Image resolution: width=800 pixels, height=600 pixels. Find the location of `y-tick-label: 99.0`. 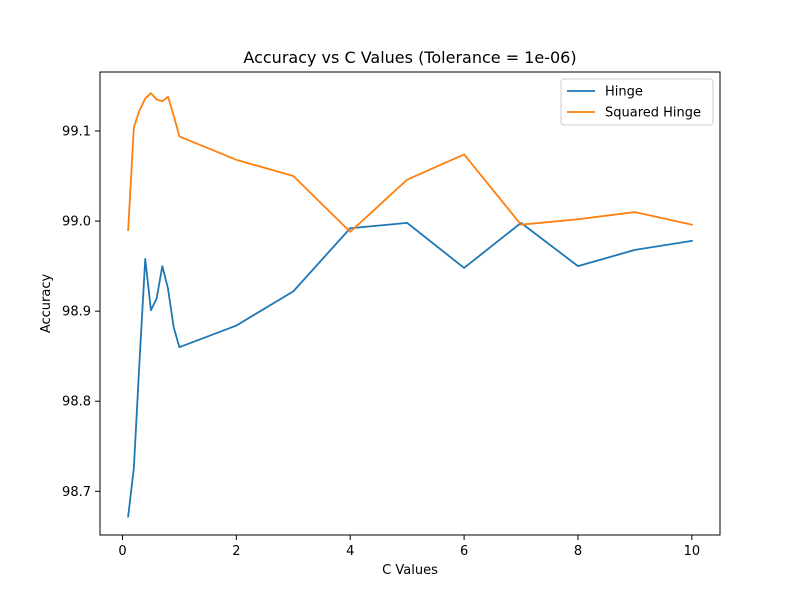

y-tick-label: 99.0 is located at coordinates (76, 222).